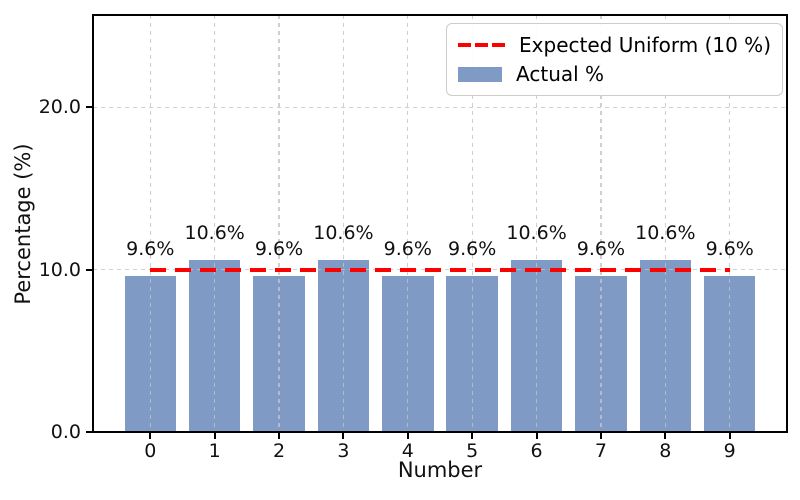  Describe the element at coordinates (600, 451) in the screenshot. I see `x-tick-label: 7` at that location.